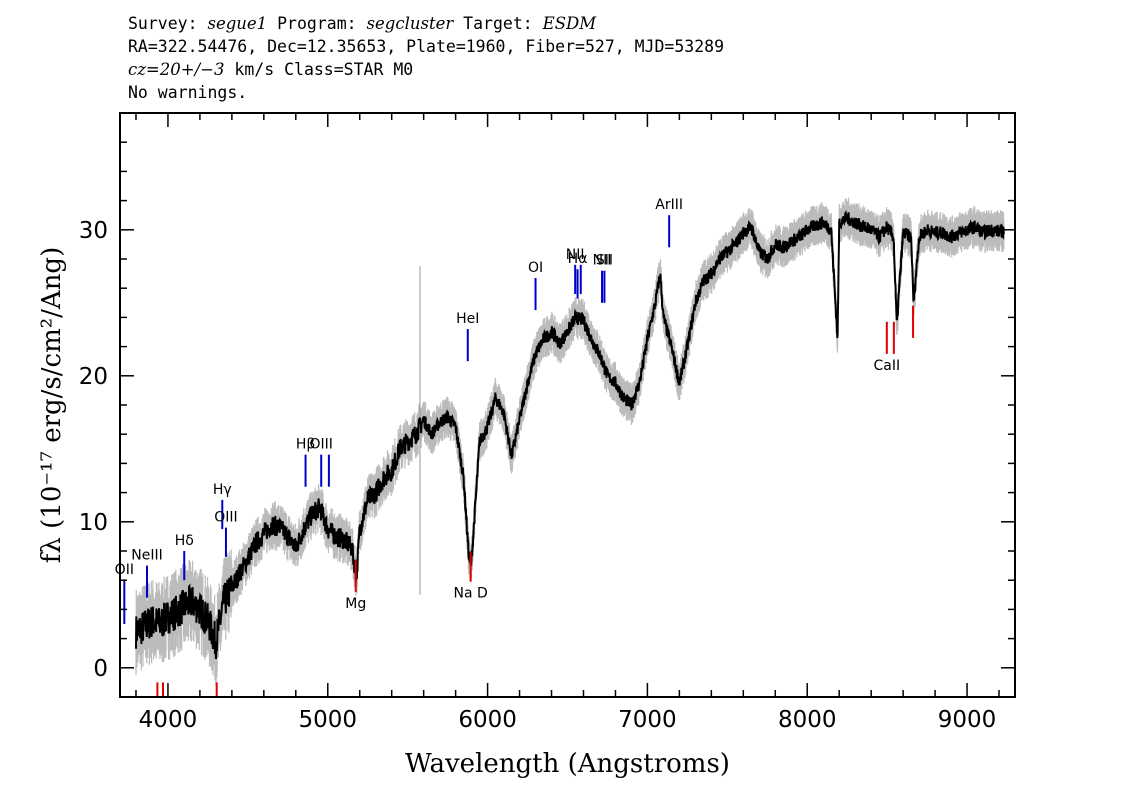 Image resolution: width=1134 pixels, height=810 pixels. What do you see at coordinates (327, 720) in the screenshot?
I see `x-tick-label: 5000` at bounding box center [327, 720].